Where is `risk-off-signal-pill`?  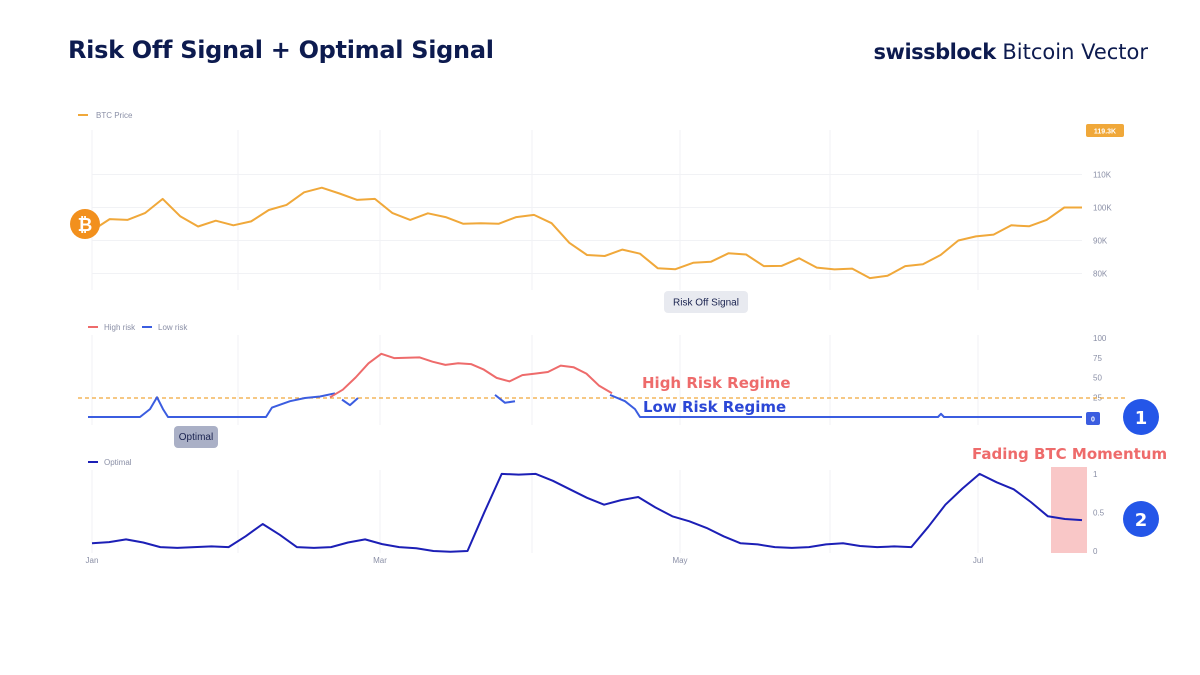
risk-off-signal-pill is located at coordinates (706, 302).